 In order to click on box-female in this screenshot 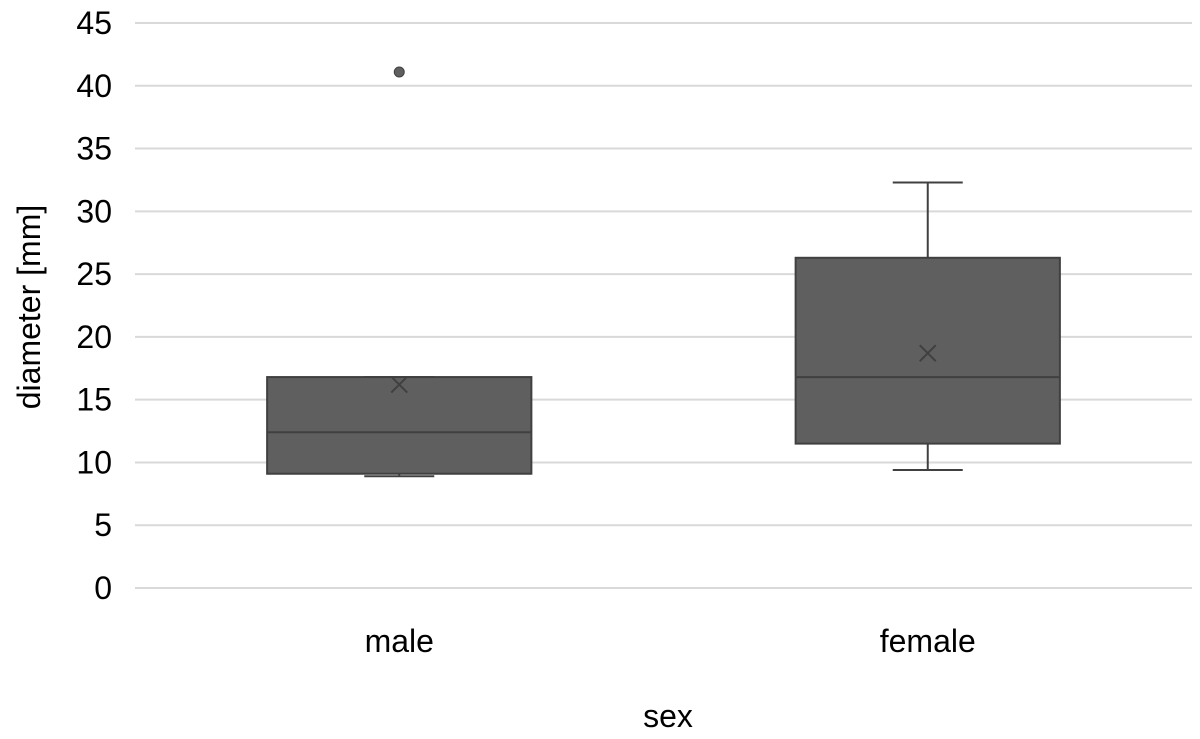, I will do `click(927, 326)`.